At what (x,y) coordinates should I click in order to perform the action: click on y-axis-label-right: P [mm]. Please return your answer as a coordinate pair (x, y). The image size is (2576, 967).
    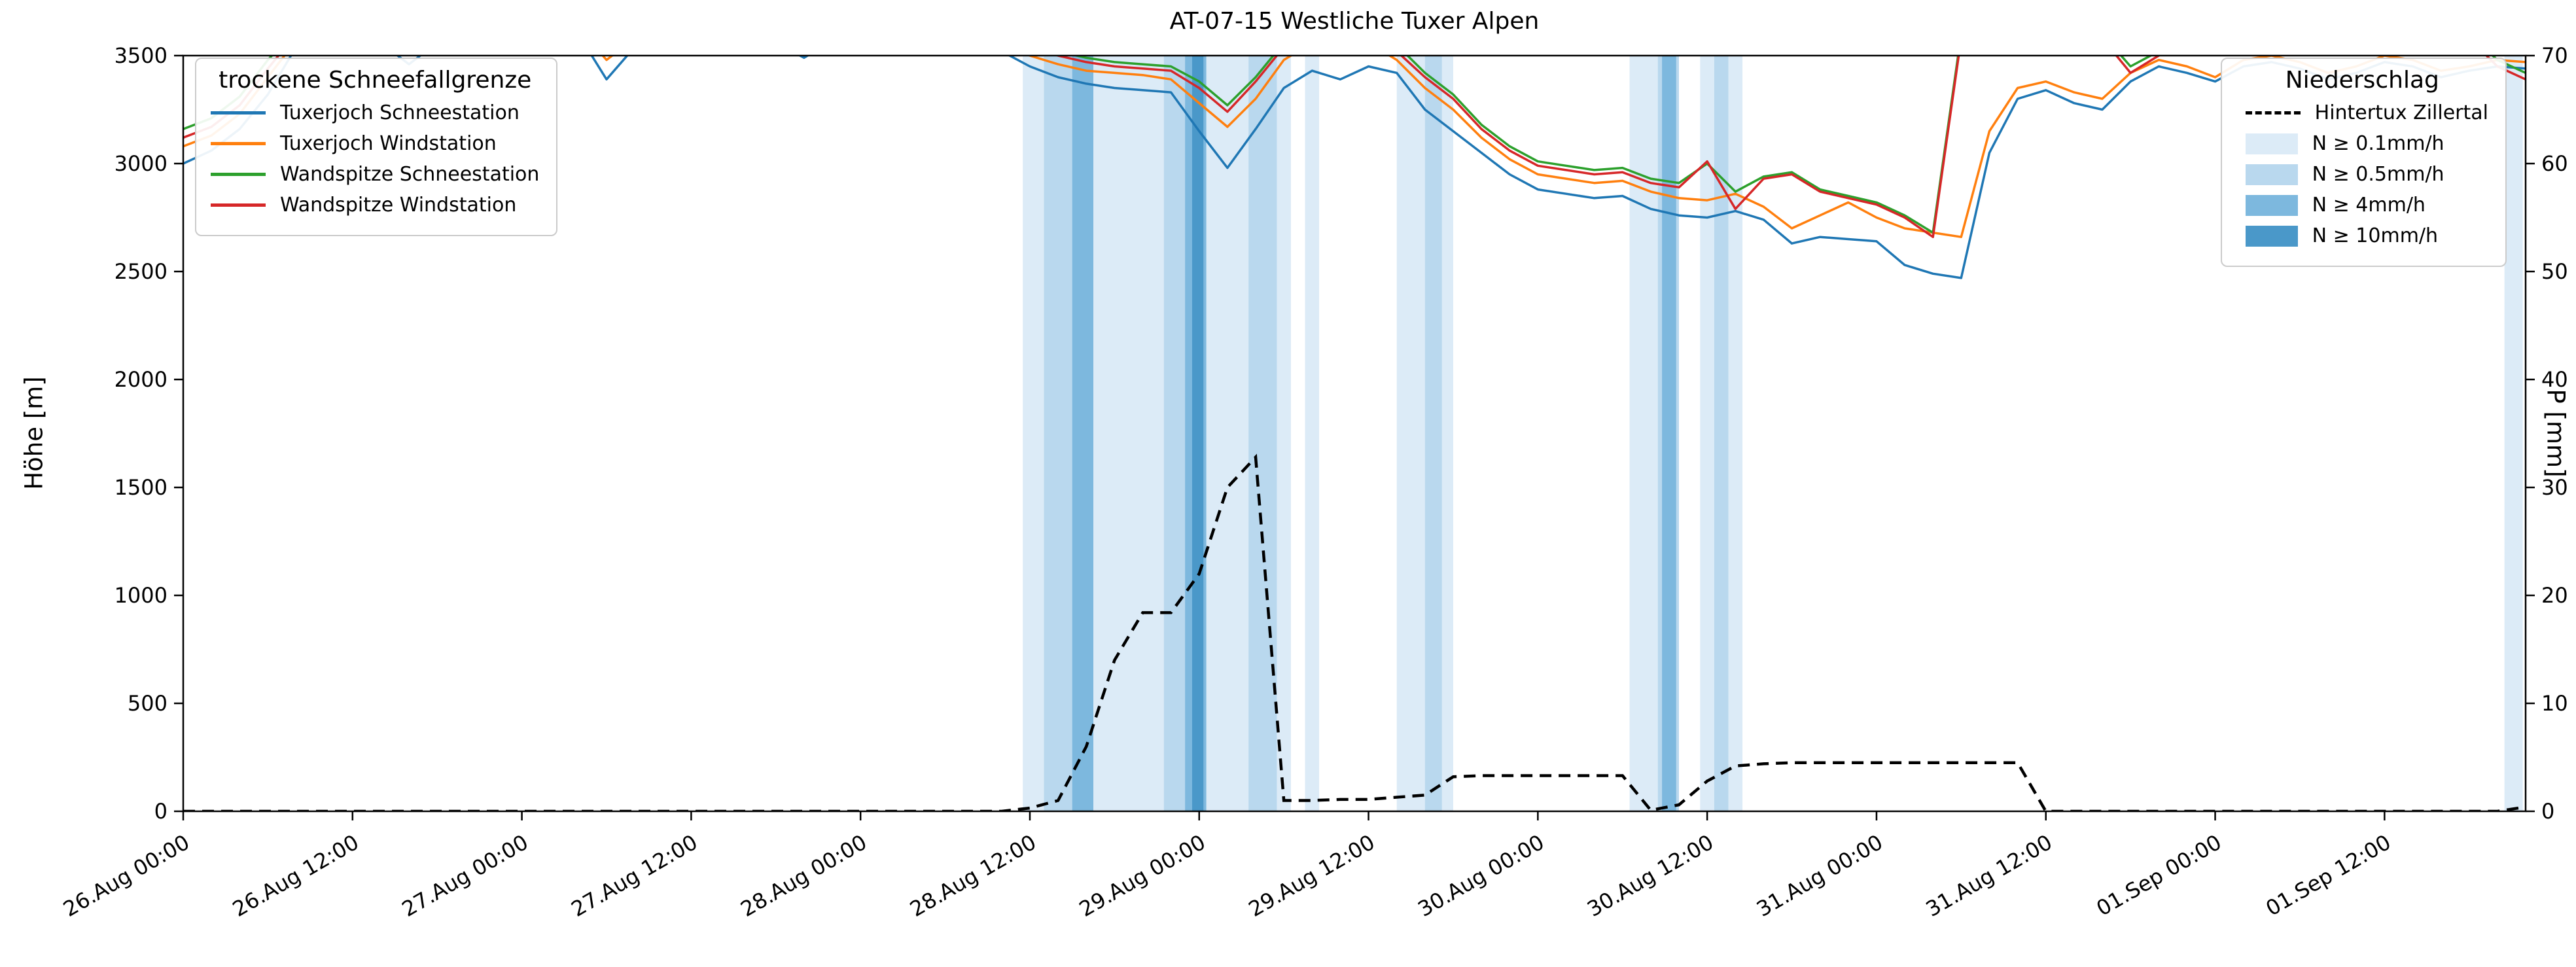
    Looking at the image, I should click on (2555, 433).